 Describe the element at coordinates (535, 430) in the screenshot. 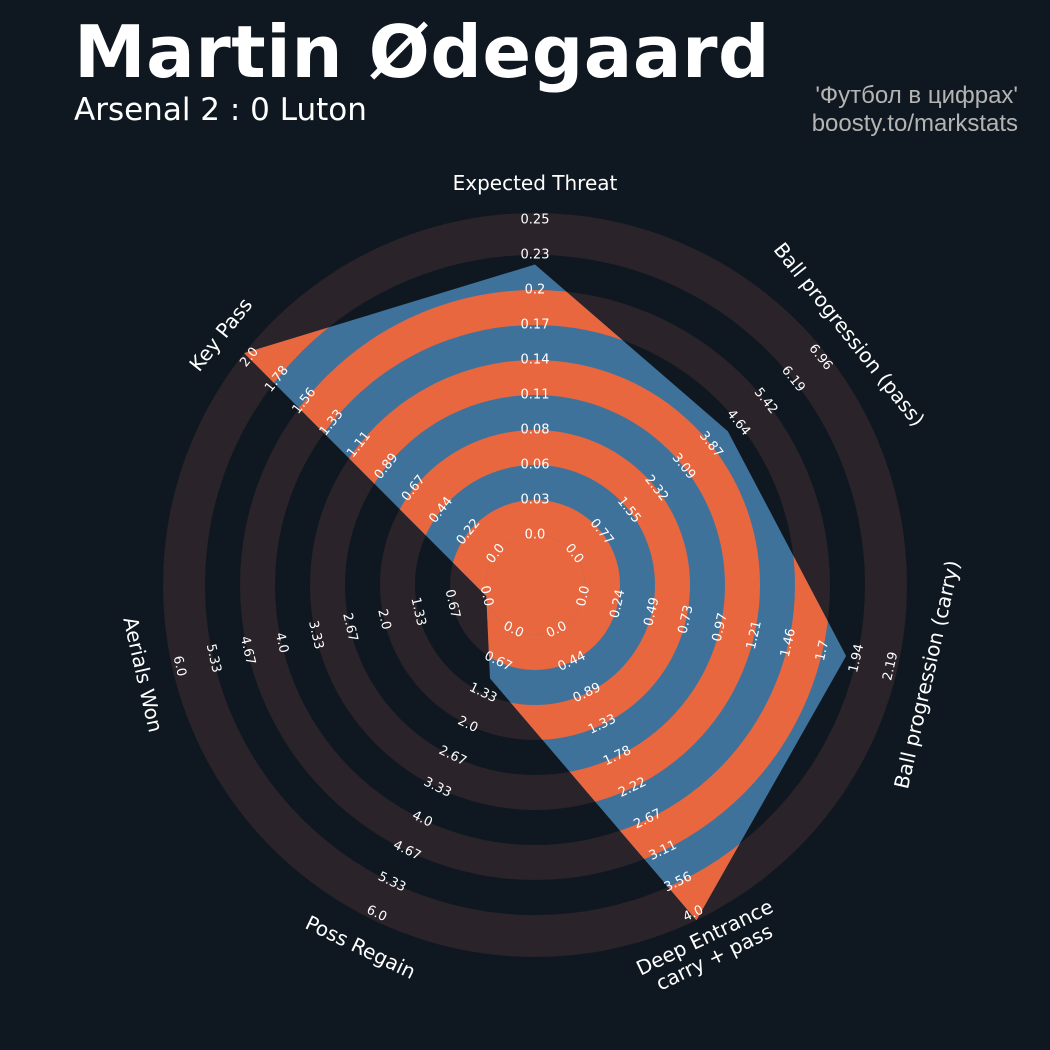

I see `tick-label: 0.08` at that location.